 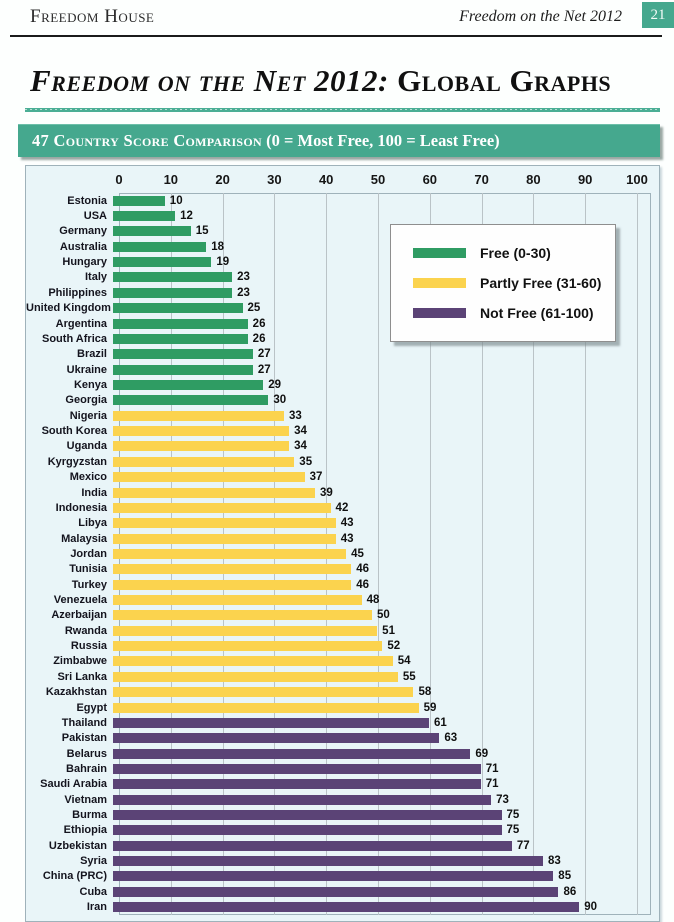 I want to click on bar-track: 12, so click(x=379, y=215).